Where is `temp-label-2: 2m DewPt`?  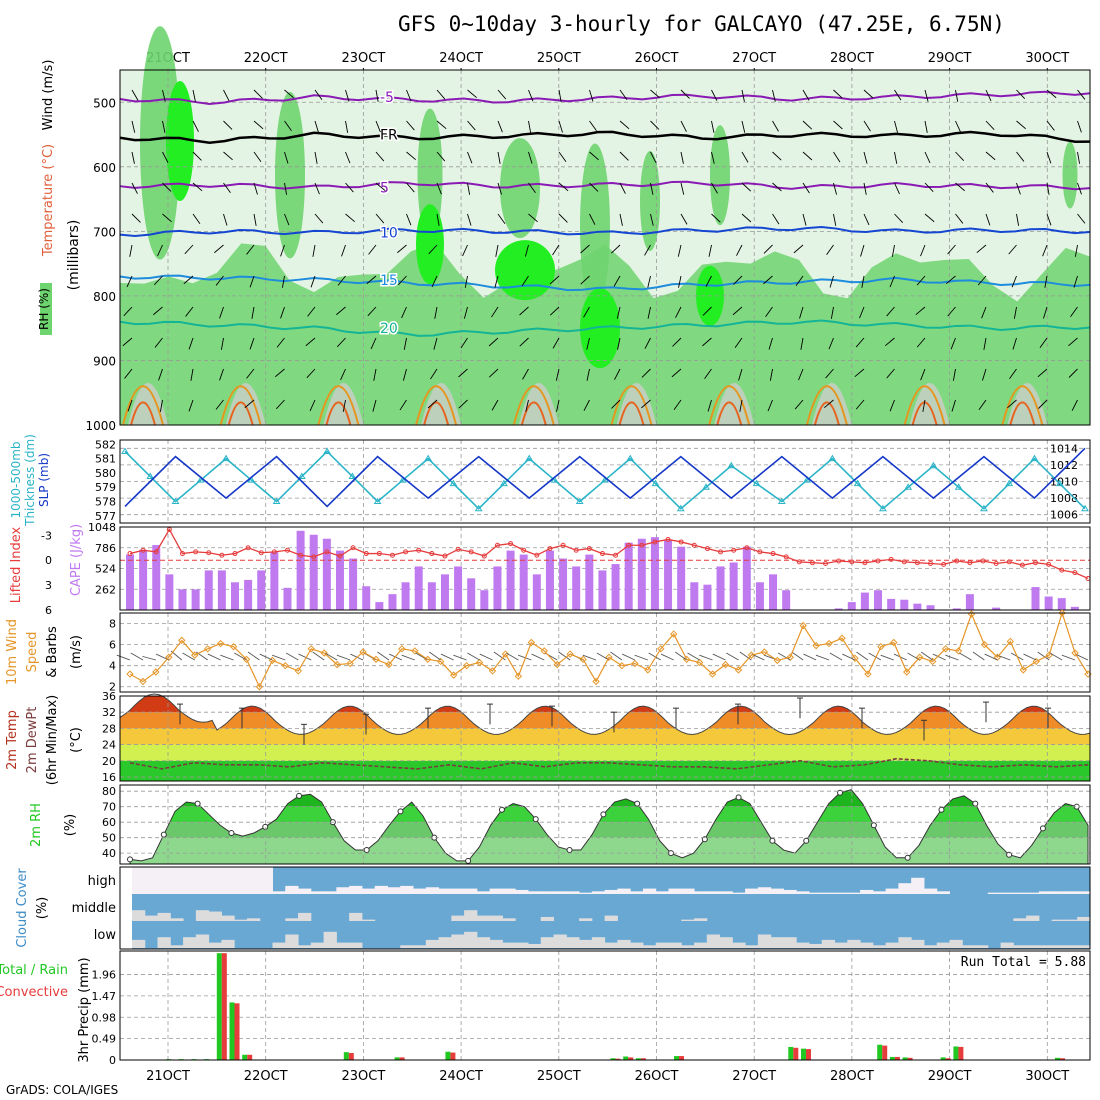 temp-label-2: 2m DewPt is located at coordinates (32, 740).